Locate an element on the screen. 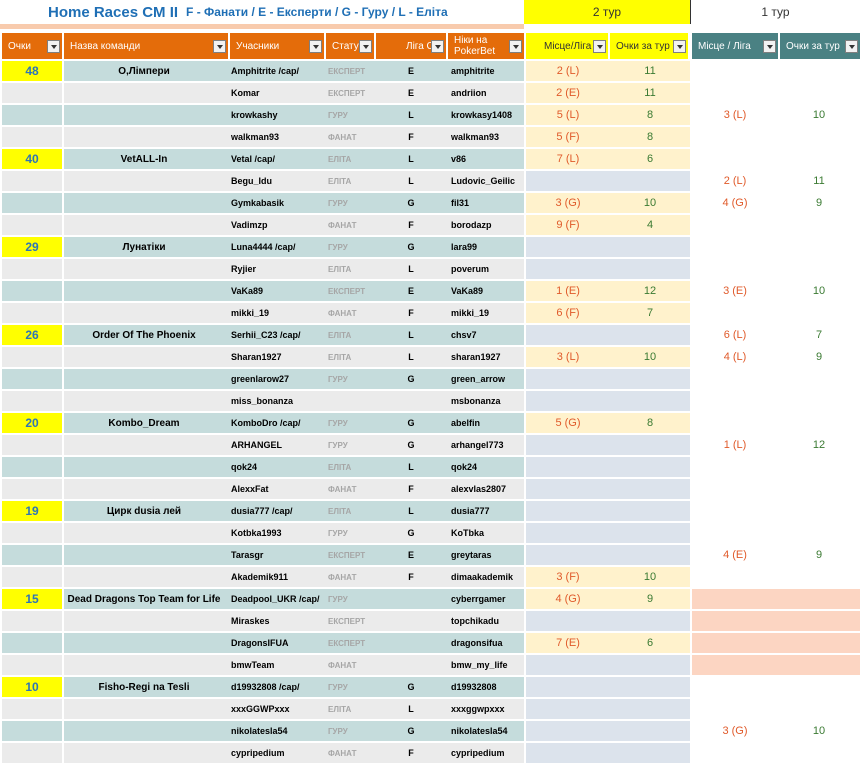  round1-place: 2 (L) is located at coordinates (735, 181).